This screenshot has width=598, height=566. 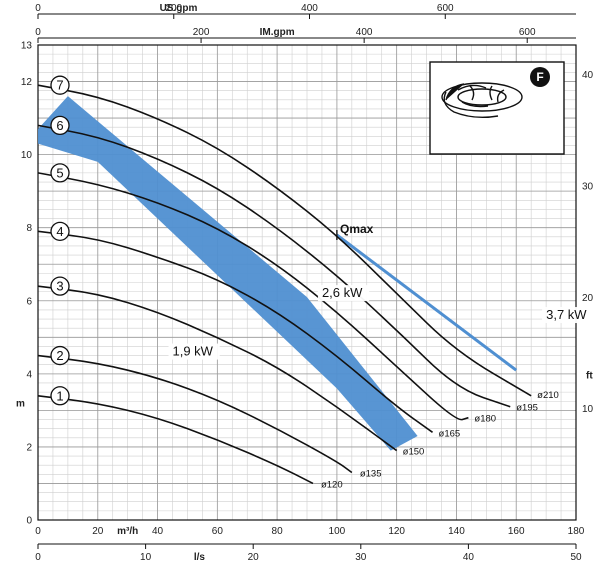 I want to click on curve-number-label: 5, so click(x=59, y=172).